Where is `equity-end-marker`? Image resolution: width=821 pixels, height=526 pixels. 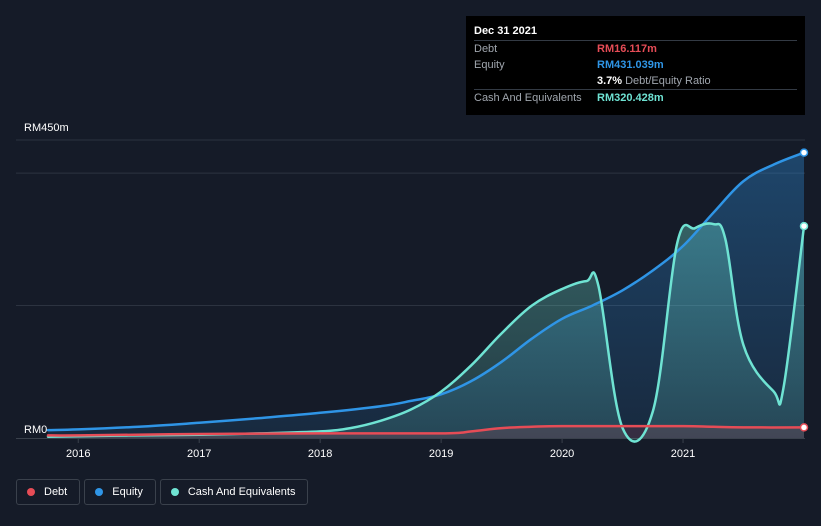
equity-end-marker is located at coordinates (804, 152).